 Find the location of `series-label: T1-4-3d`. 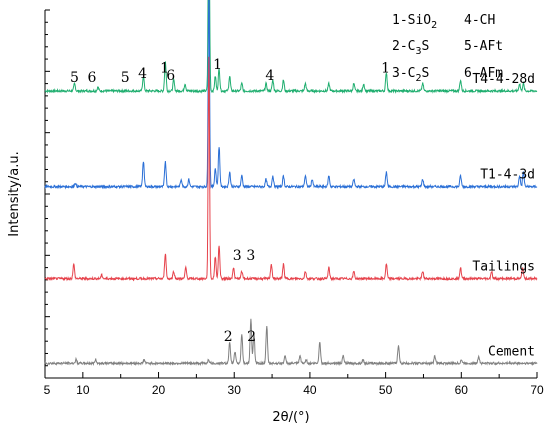

series-label: T1-4-3d is located at coordinates (507, 175).